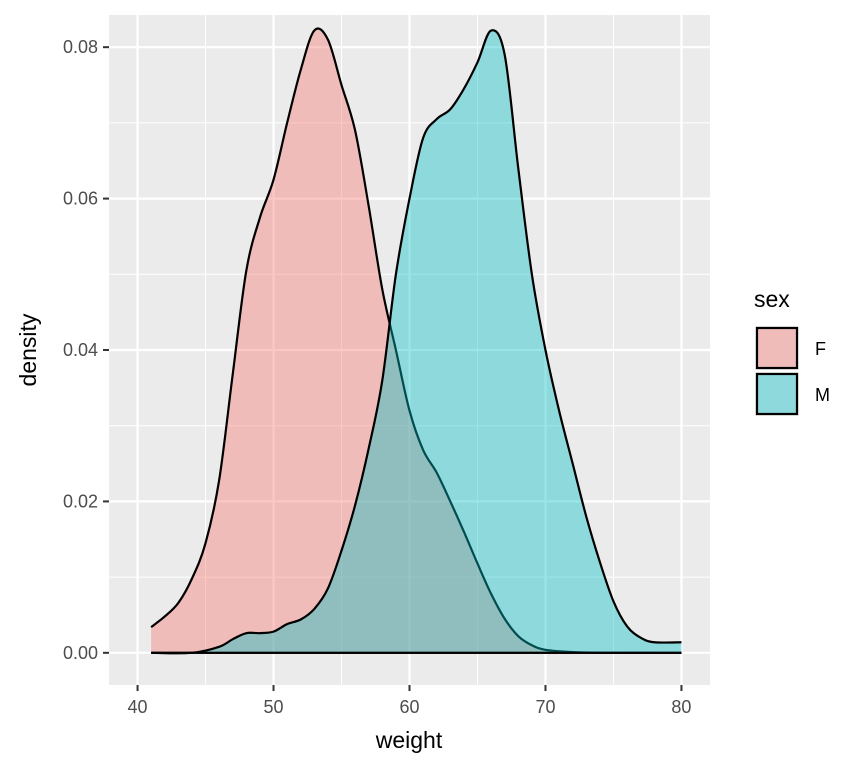 The height and width of the screenshot is (768, 864). I want to click on x-tick-label: 80, so click(681, 707).